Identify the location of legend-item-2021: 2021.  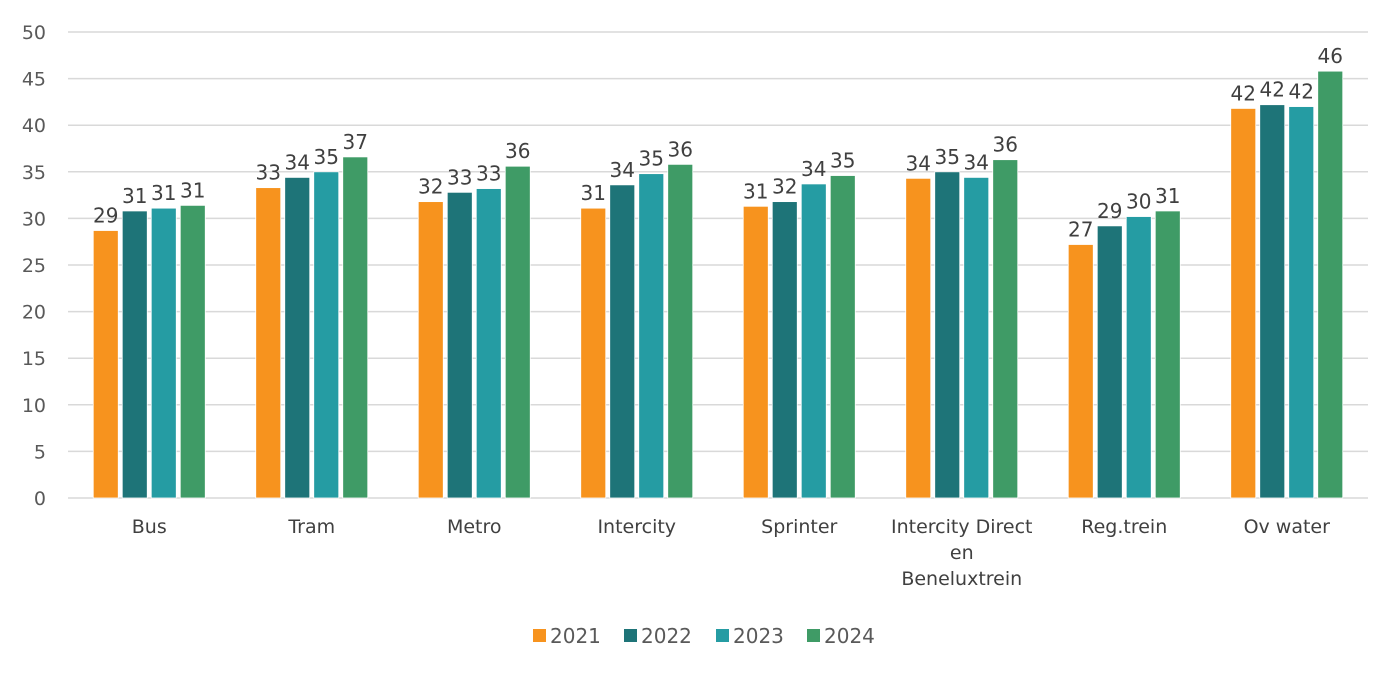
(567, 636).